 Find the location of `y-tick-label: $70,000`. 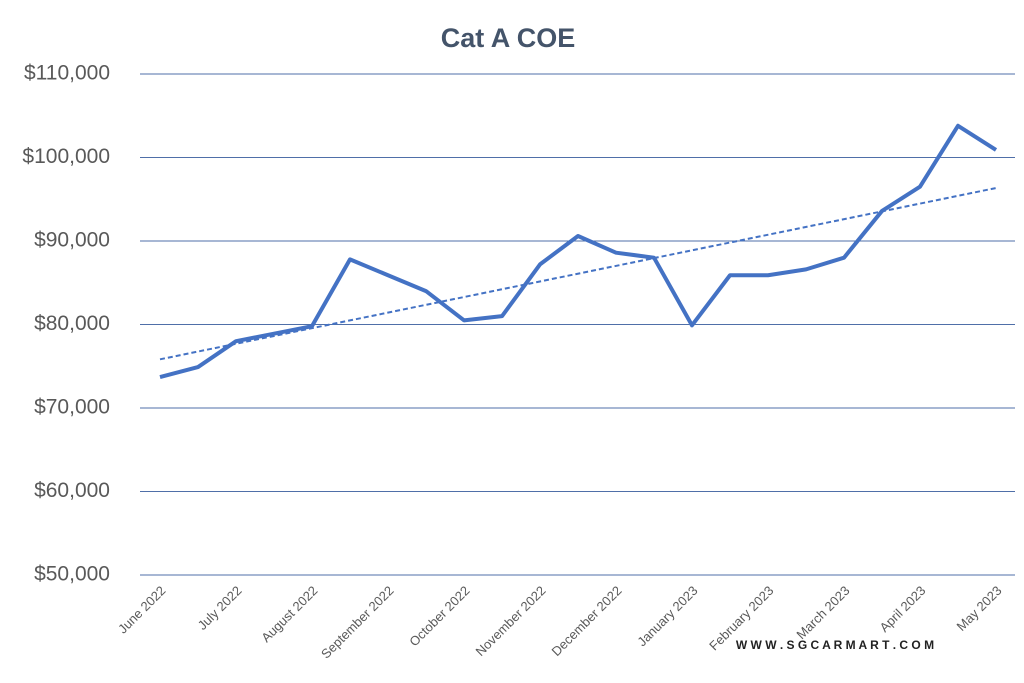

y-tick-label: $70,000 is located at coordinates (72, 407).